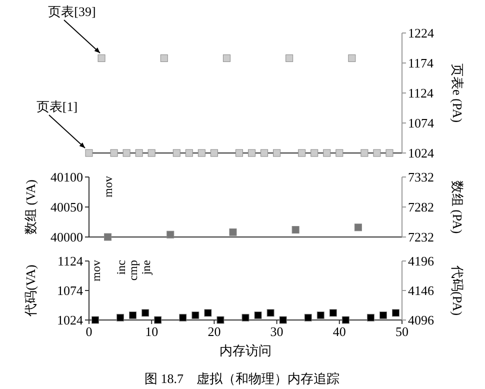 This screenshot has width=485, height=389. Describe the element at coordinates (151, 331) in the screenshot. I see `x-tick-label: 10` at that location.